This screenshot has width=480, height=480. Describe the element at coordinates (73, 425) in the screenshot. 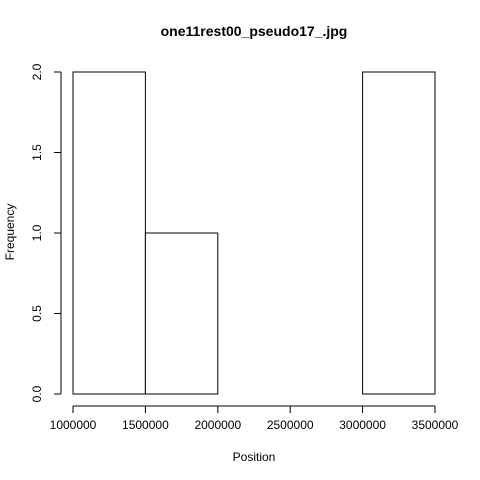

I see `x-tick-label-0: 1000000` at that location.